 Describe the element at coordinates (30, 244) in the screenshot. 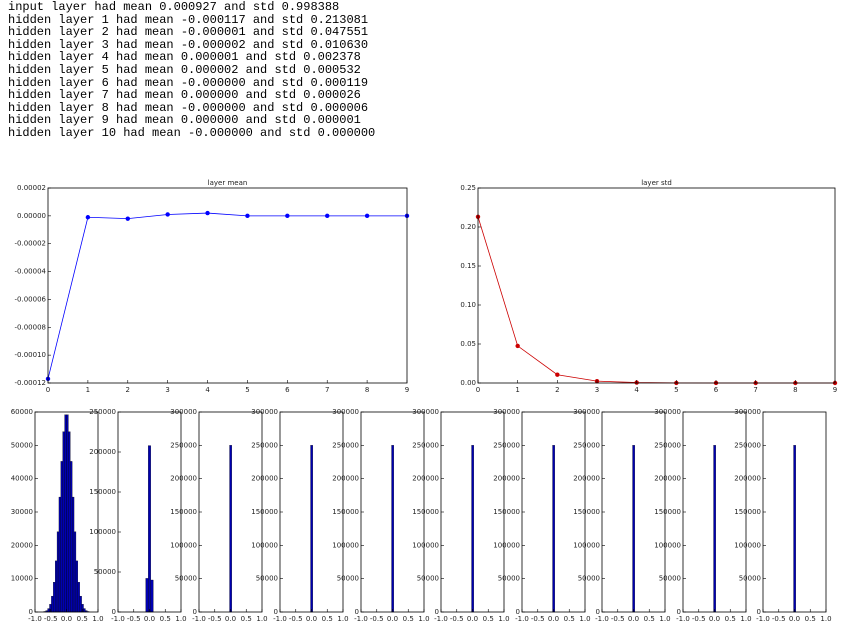

I see `y-tick-label: -0.00002` at that location.